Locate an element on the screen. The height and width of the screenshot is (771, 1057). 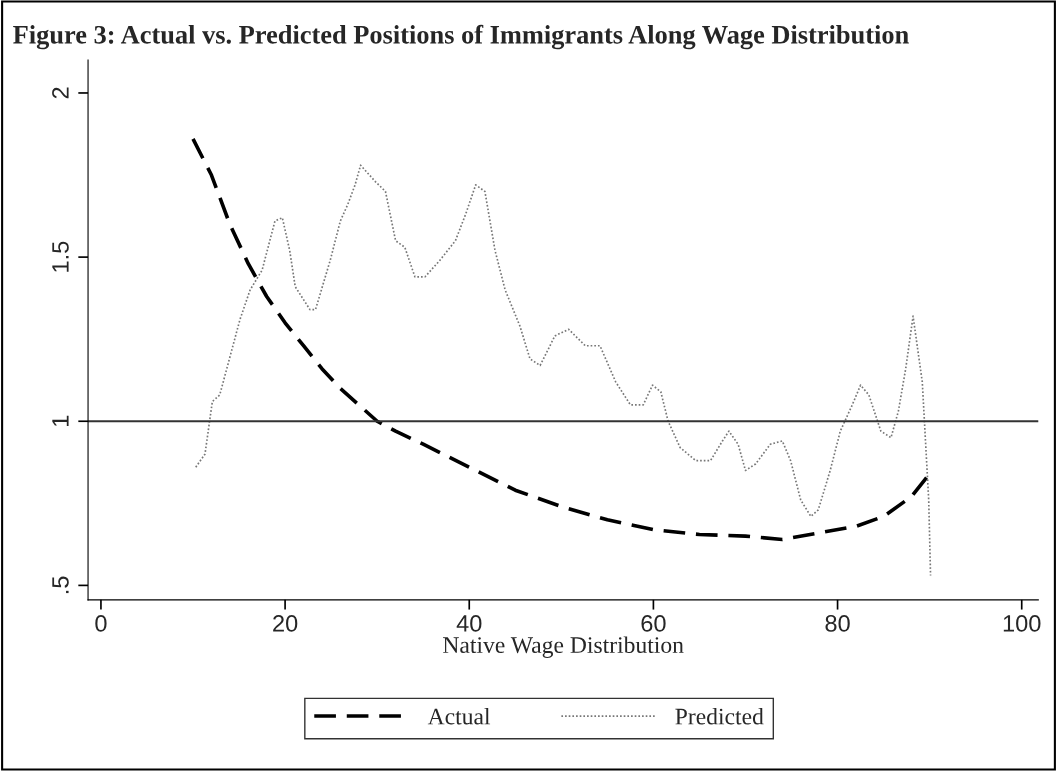
x-tick-label: 60 is located at coordinates (653, 623).